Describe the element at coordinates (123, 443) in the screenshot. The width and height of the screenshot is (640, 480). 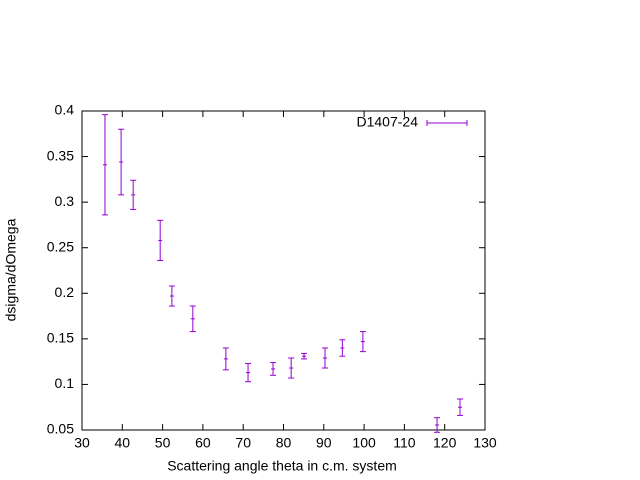
I see `x-tick-label: 40` at that location.